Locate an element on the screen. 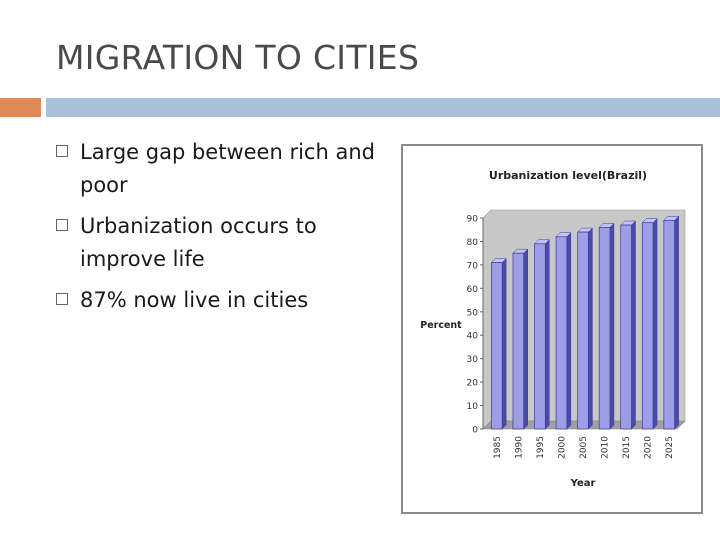  y-tick-label: 70 is located at coordinates (473, 266).